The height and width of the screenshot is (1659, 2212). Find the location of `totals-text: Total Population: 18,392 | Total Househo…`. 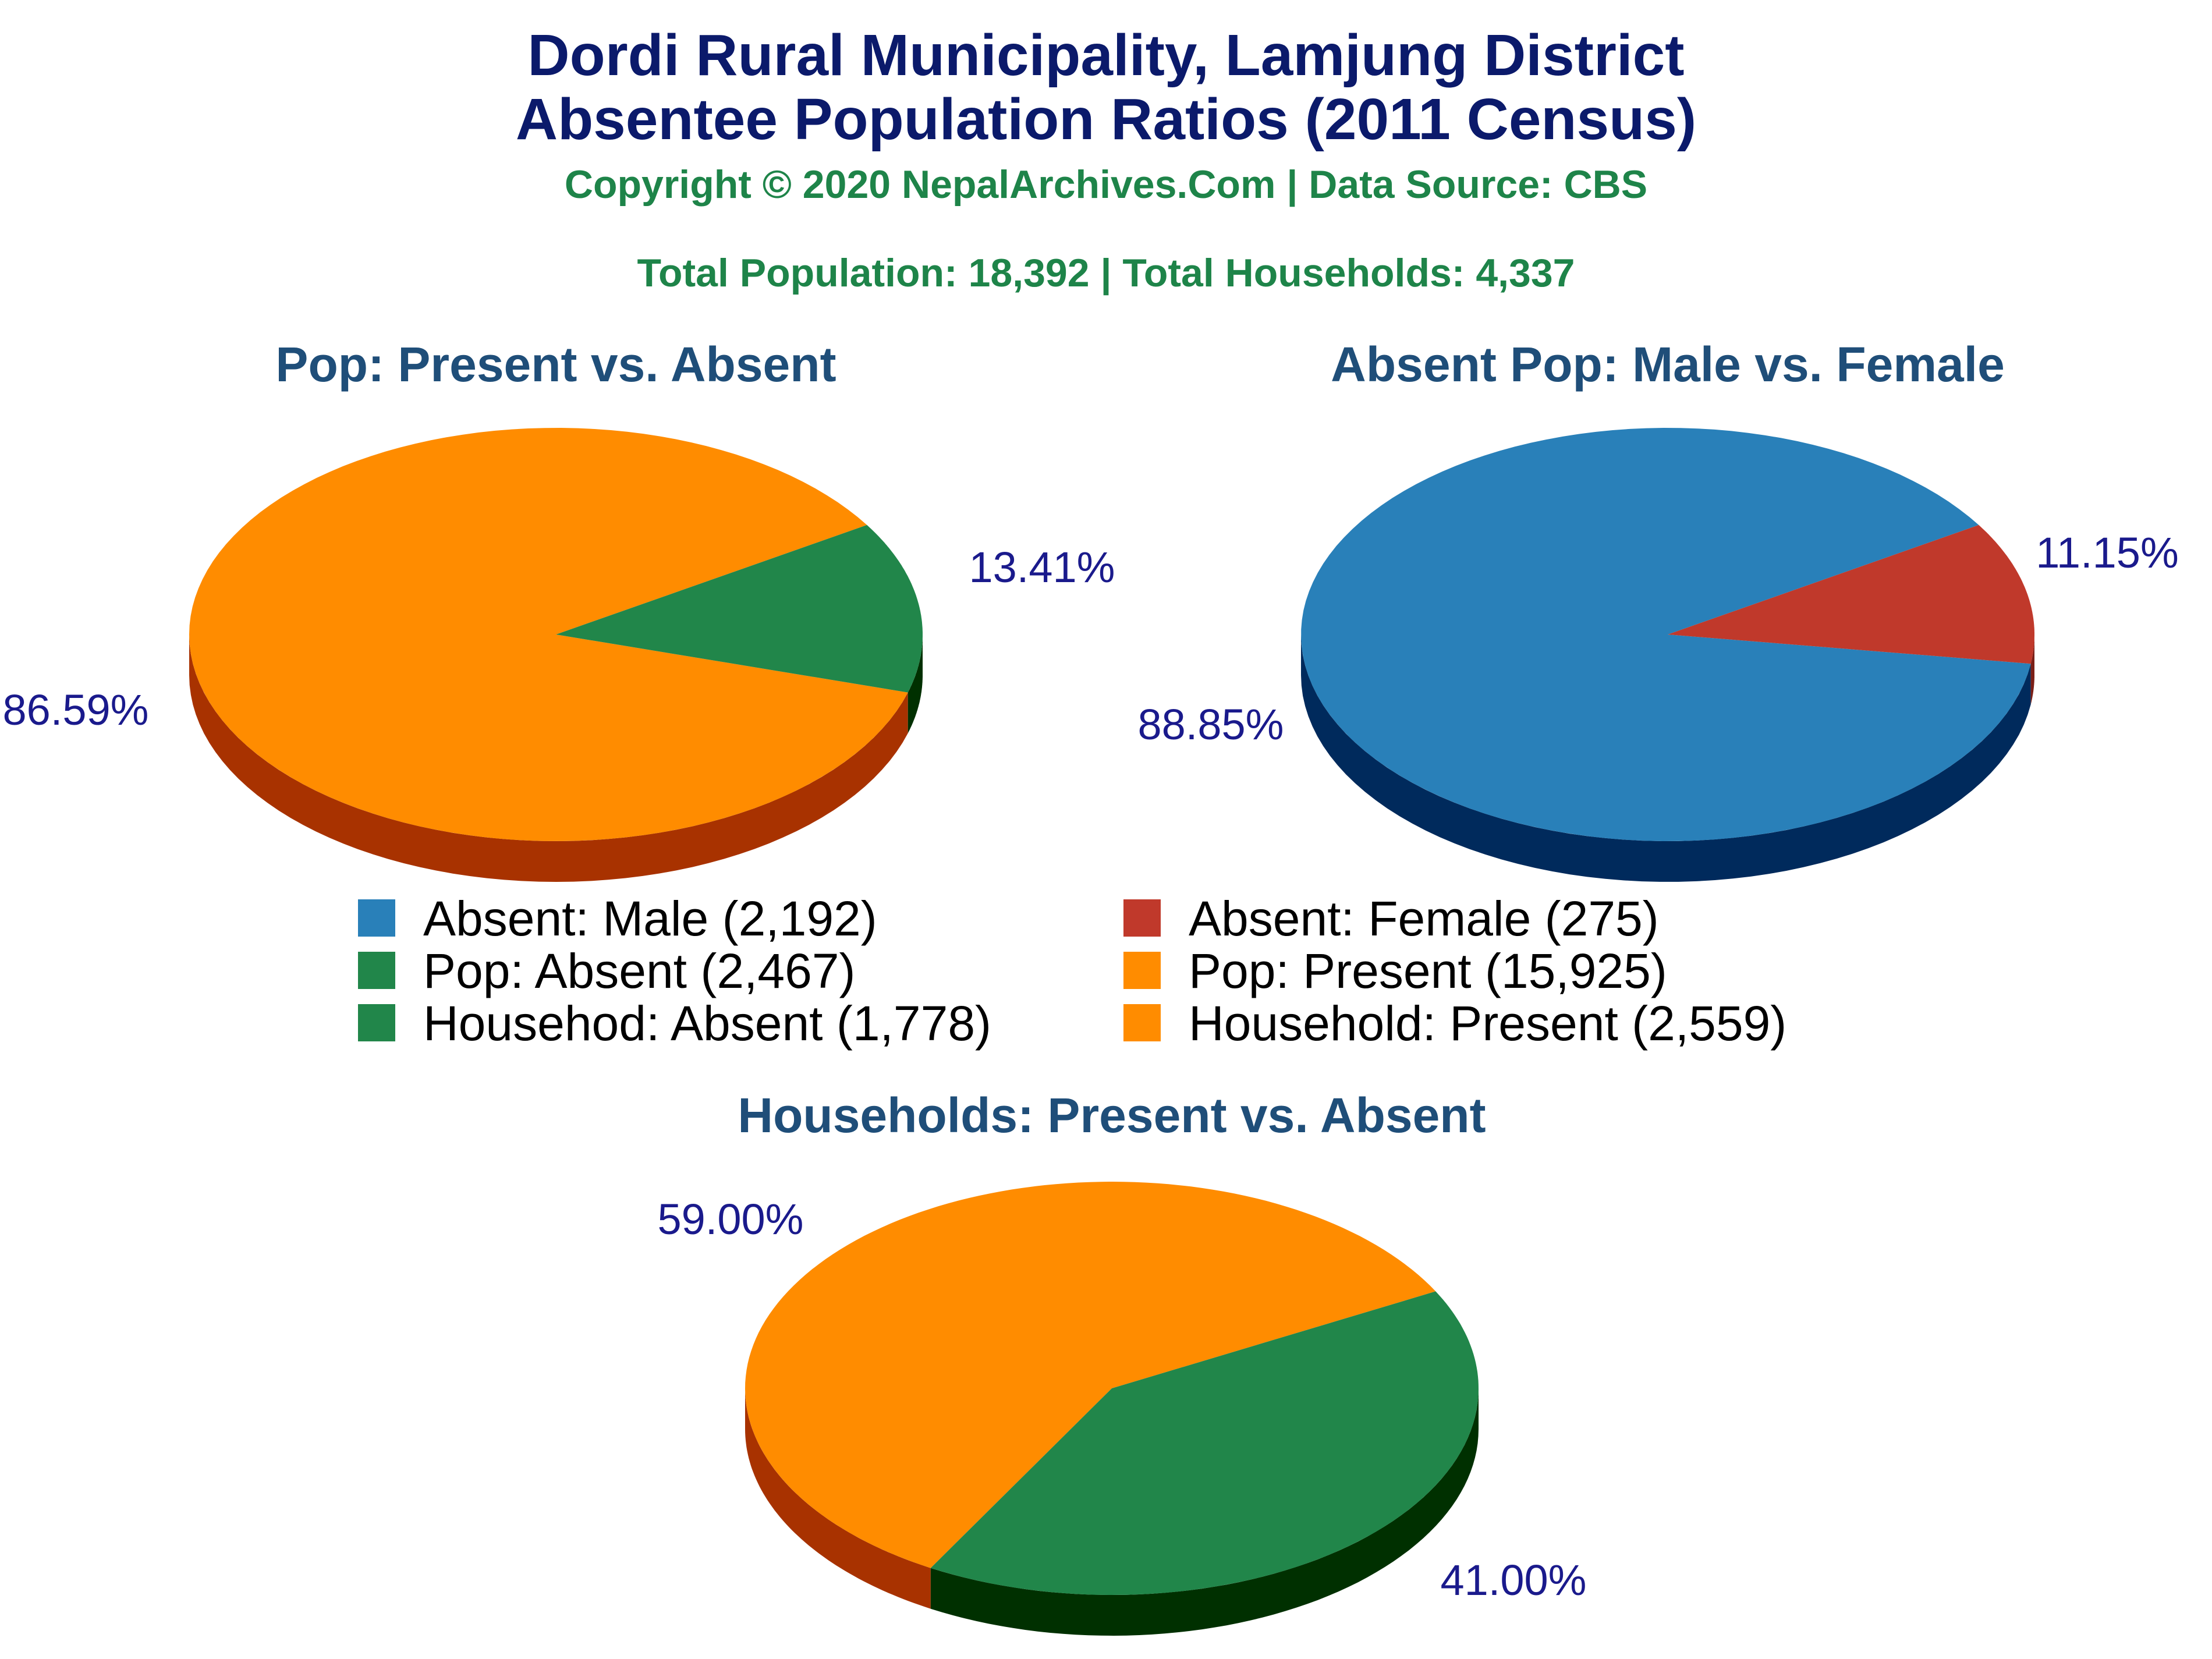

totals-text: Total Population: 18,392 | Total Househo… is located at coordinates (1106, 273).